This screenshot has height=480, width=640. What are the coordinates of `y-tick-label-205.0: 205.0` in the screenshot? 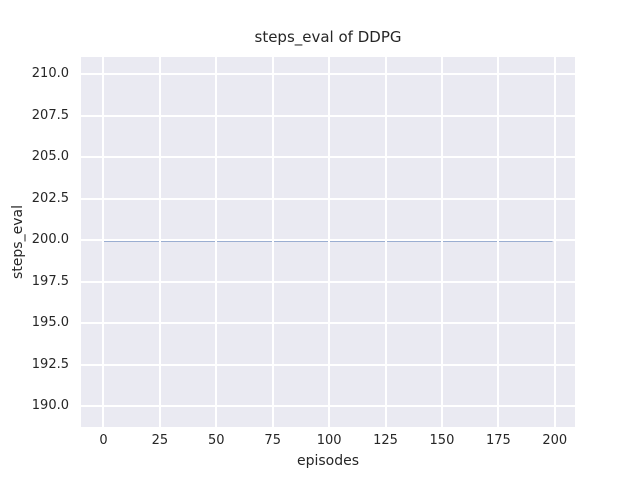 It's located at (50, 157).